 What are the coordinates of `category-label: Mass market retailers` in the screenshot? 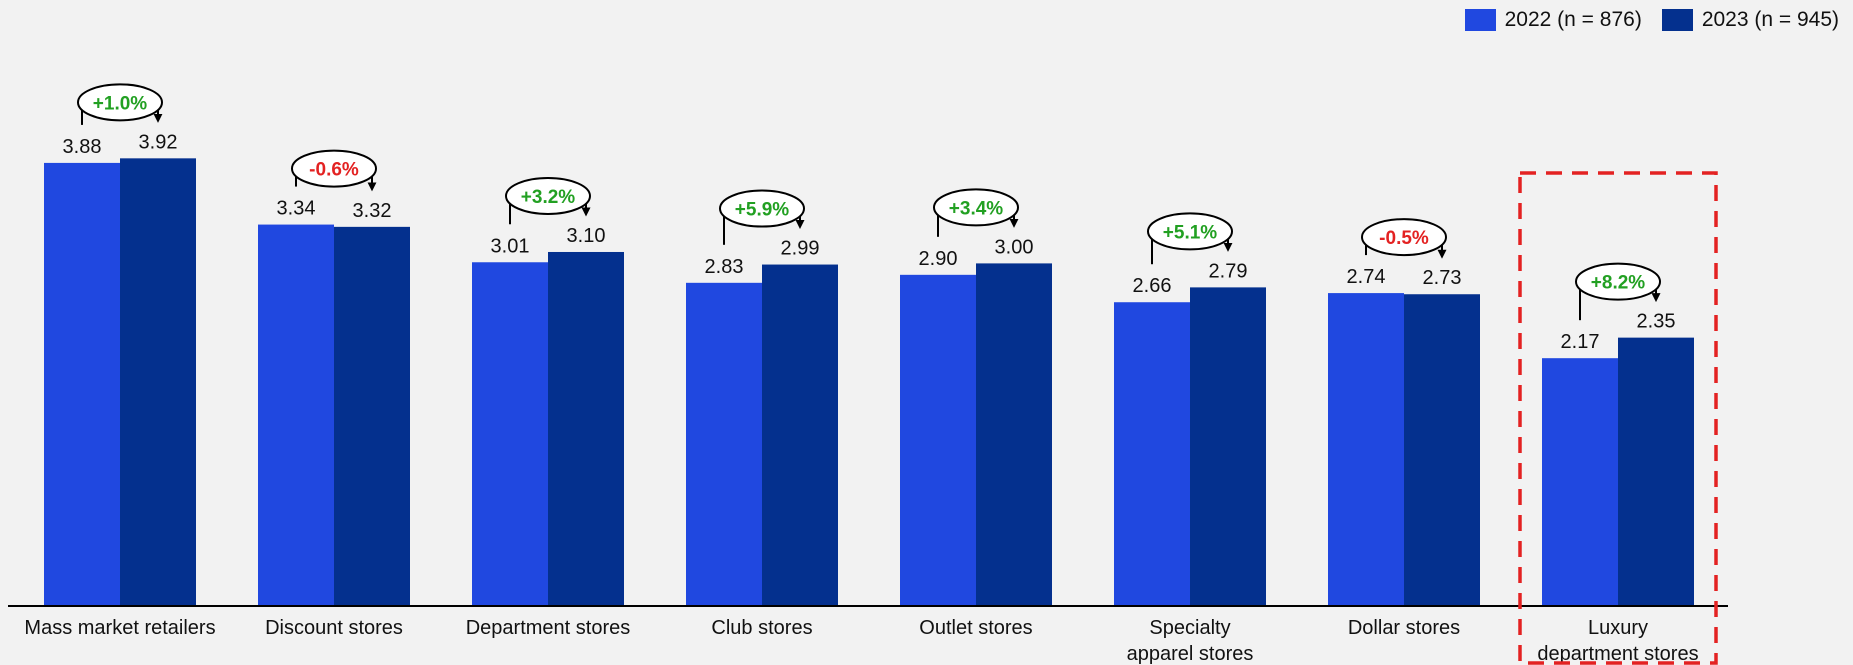 It's located at (119, 628).